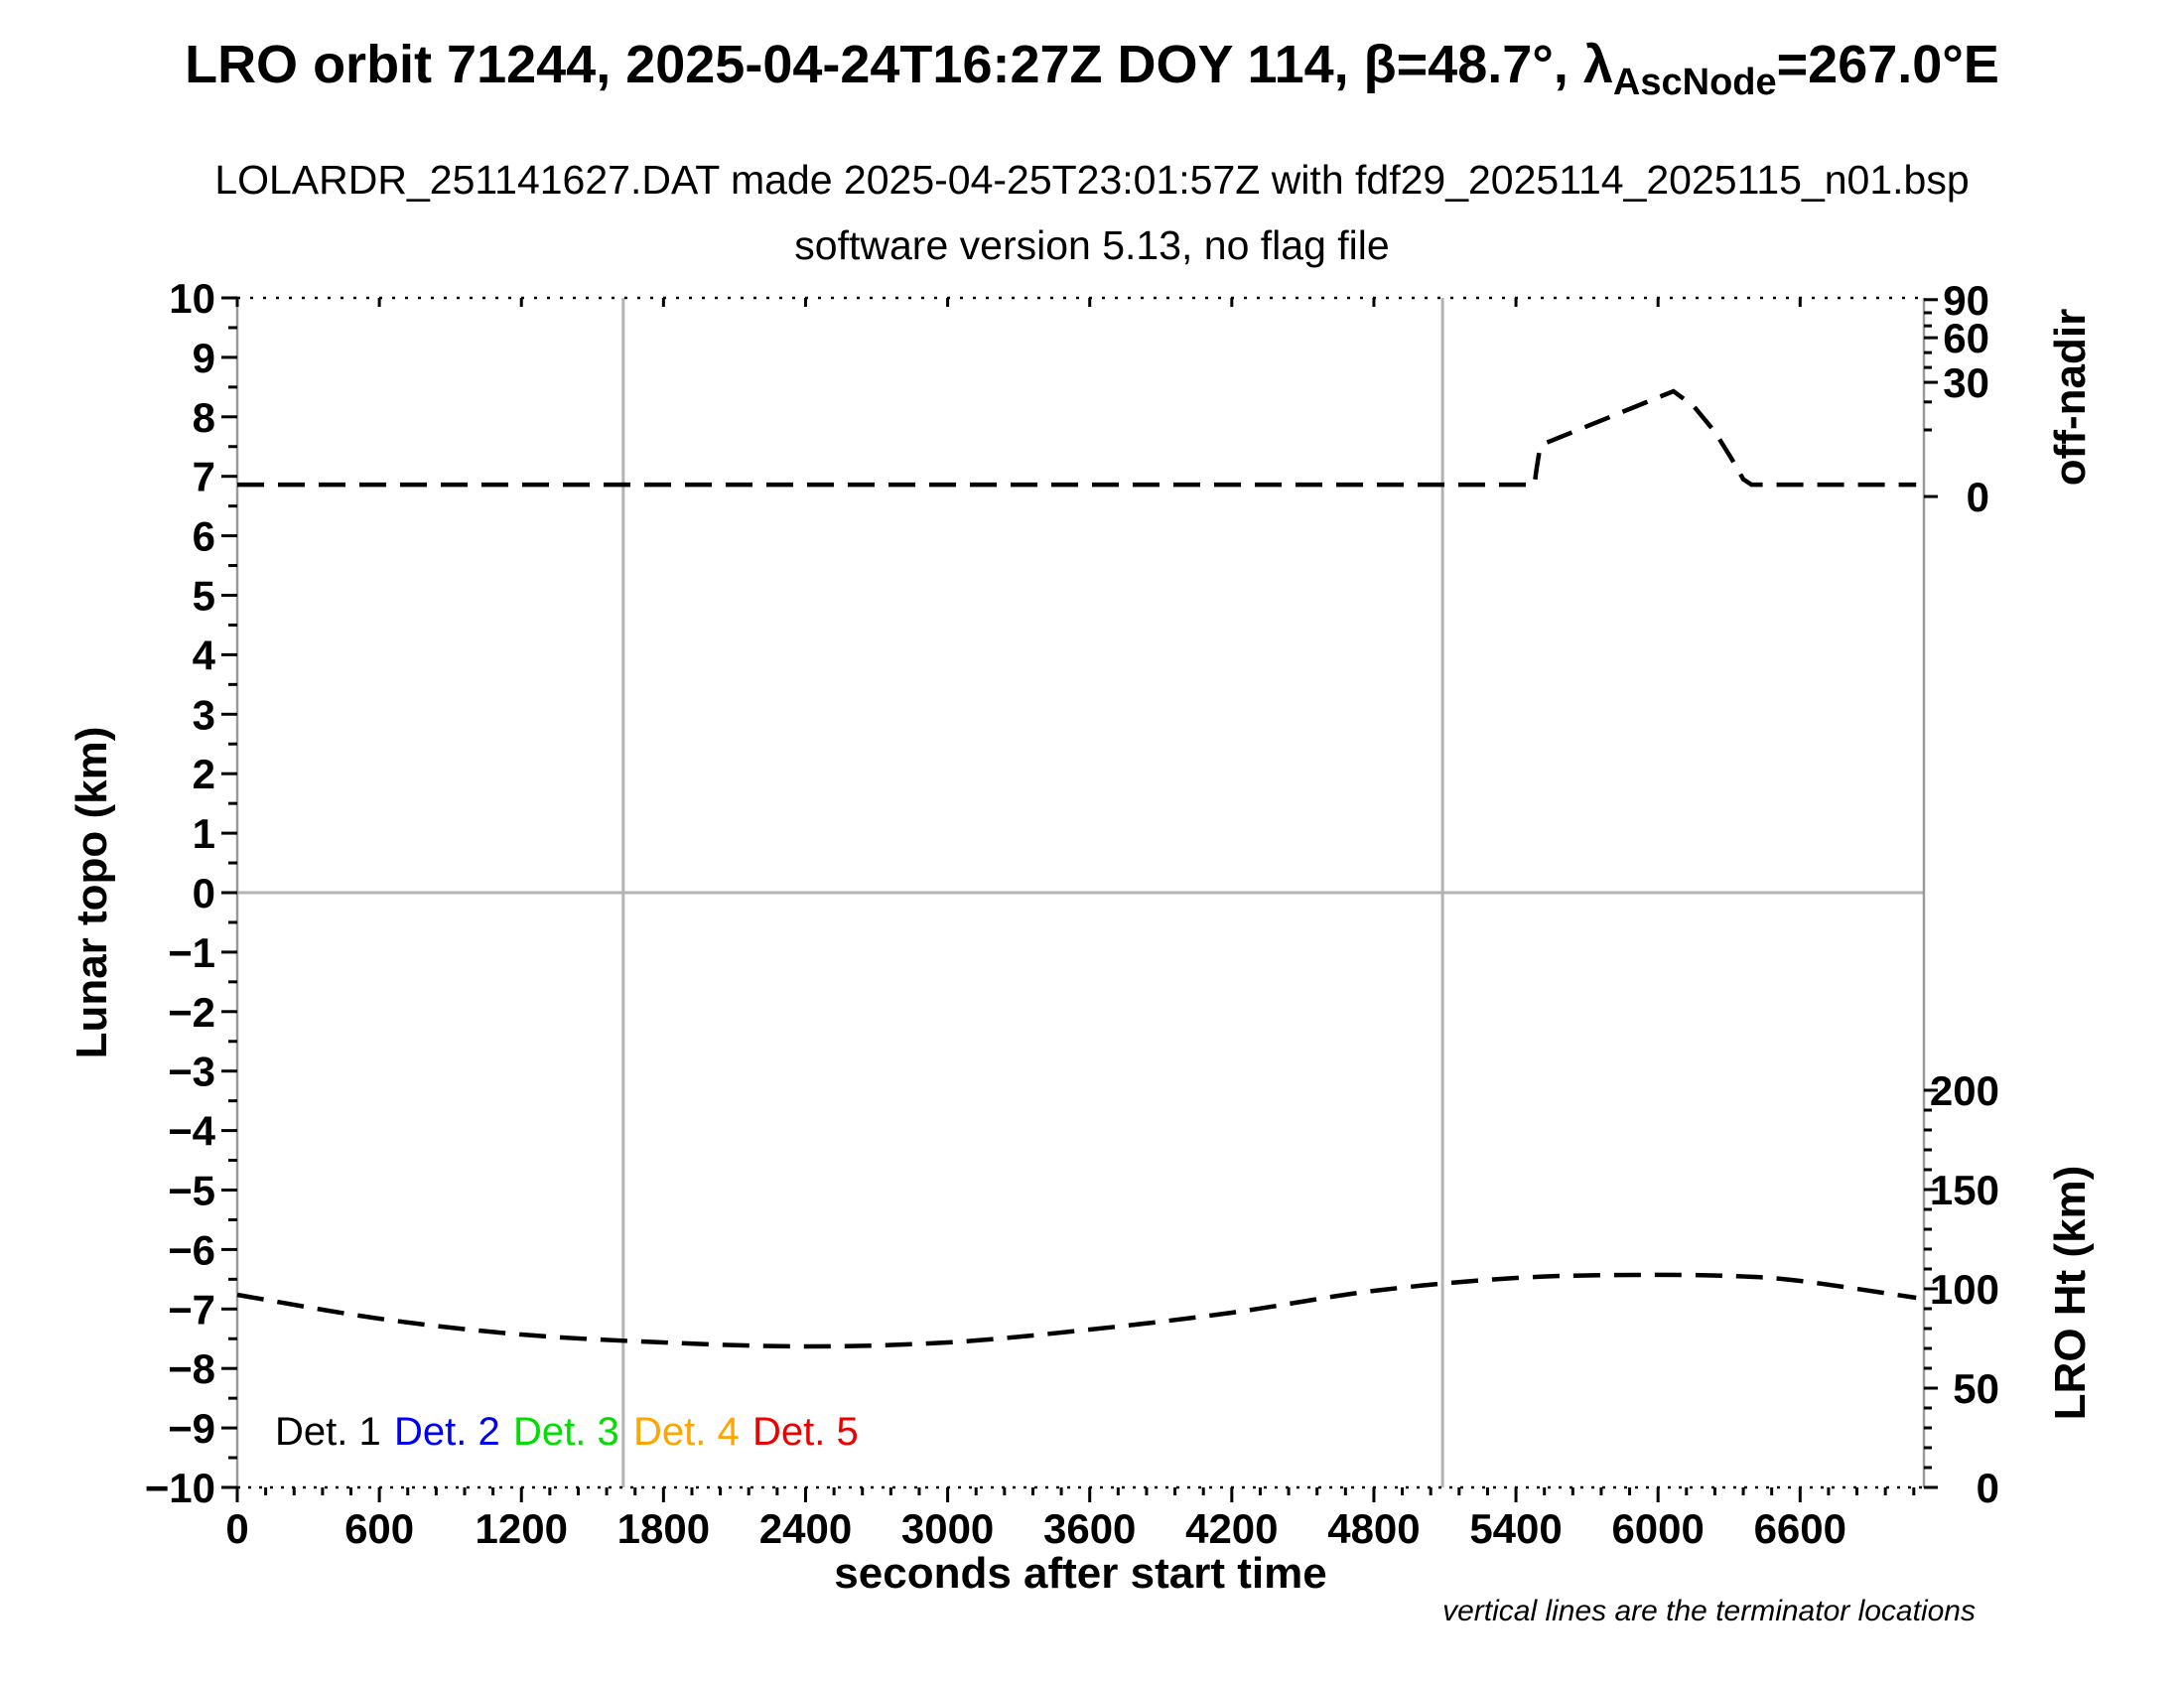 The width and height of the screenshot is (2184, 1688). I want to click on left-tick-label: −7, so click(191, 1309).